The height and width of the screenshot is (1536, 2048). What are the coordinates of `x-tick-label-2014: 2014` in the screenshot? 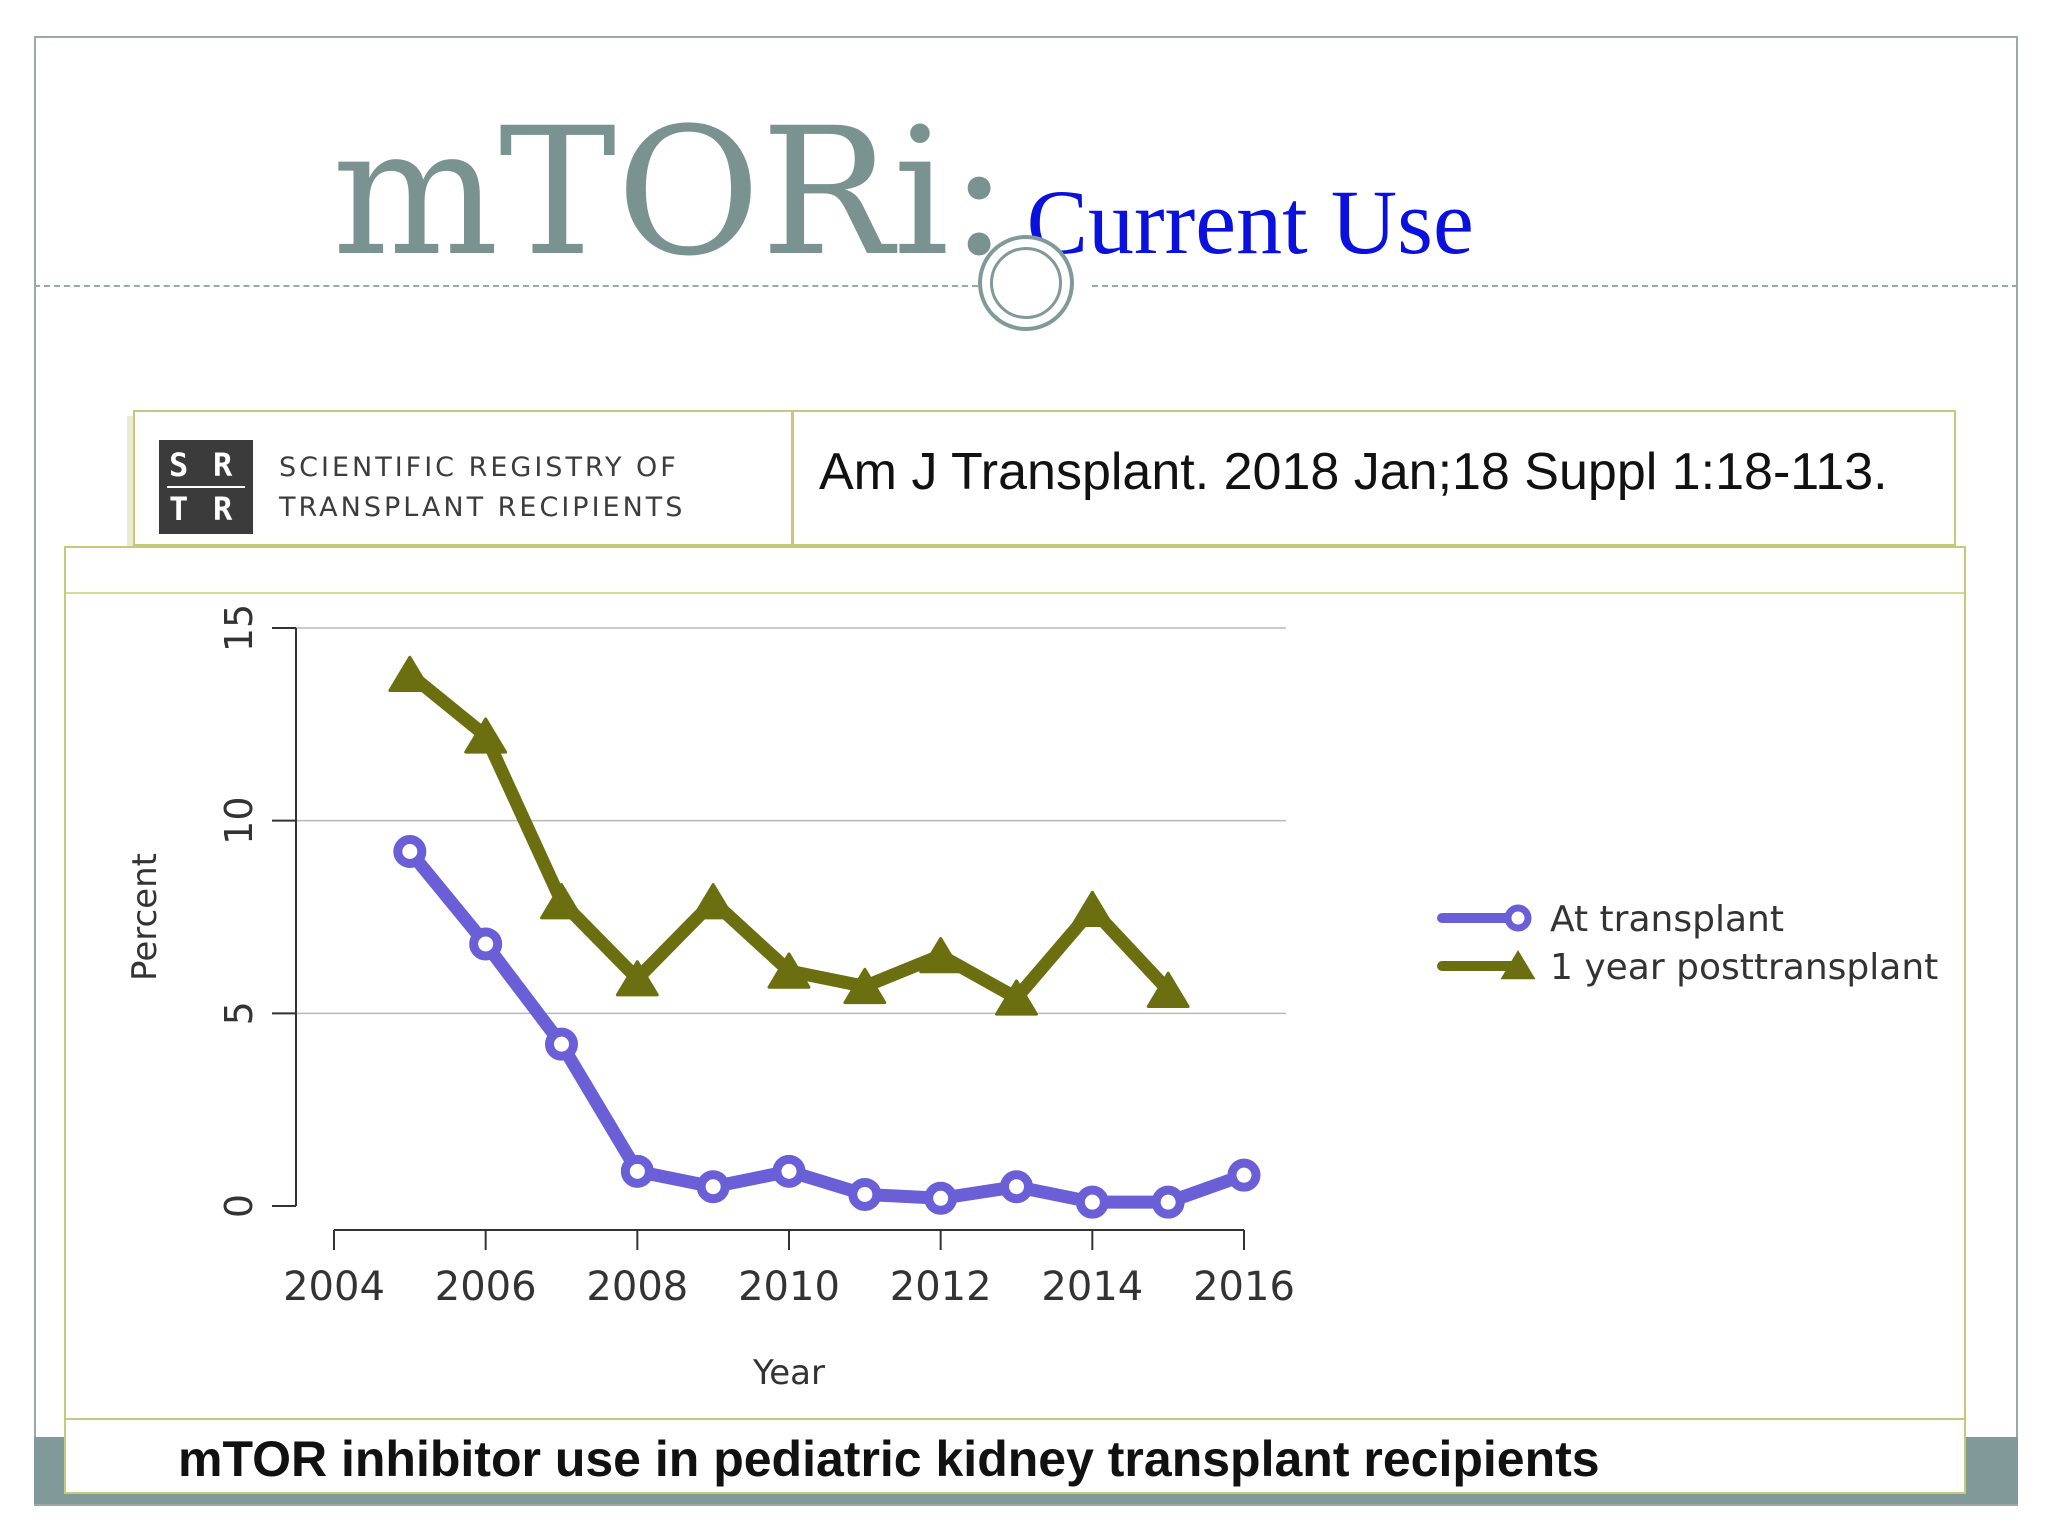 It's located at (1092, 1287).